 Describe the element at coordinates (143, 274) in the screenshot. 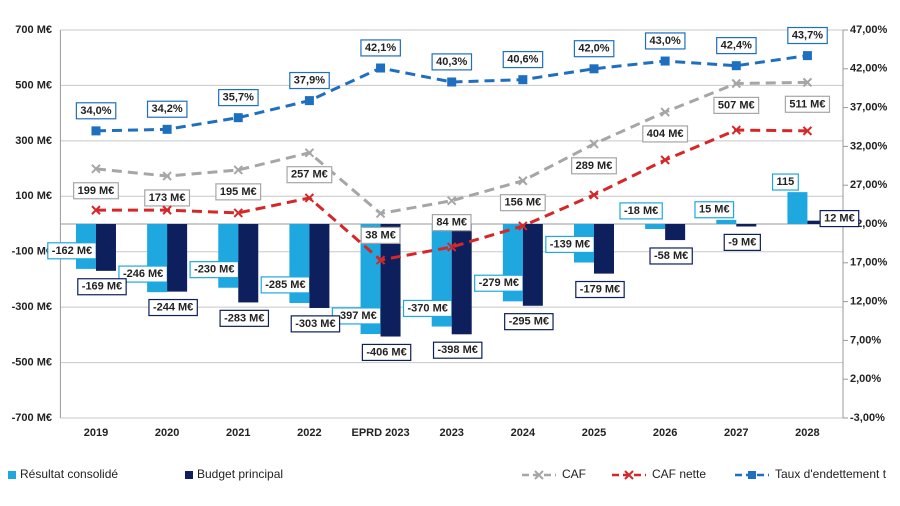

I see `data-label-group: -246 M€` at that location.